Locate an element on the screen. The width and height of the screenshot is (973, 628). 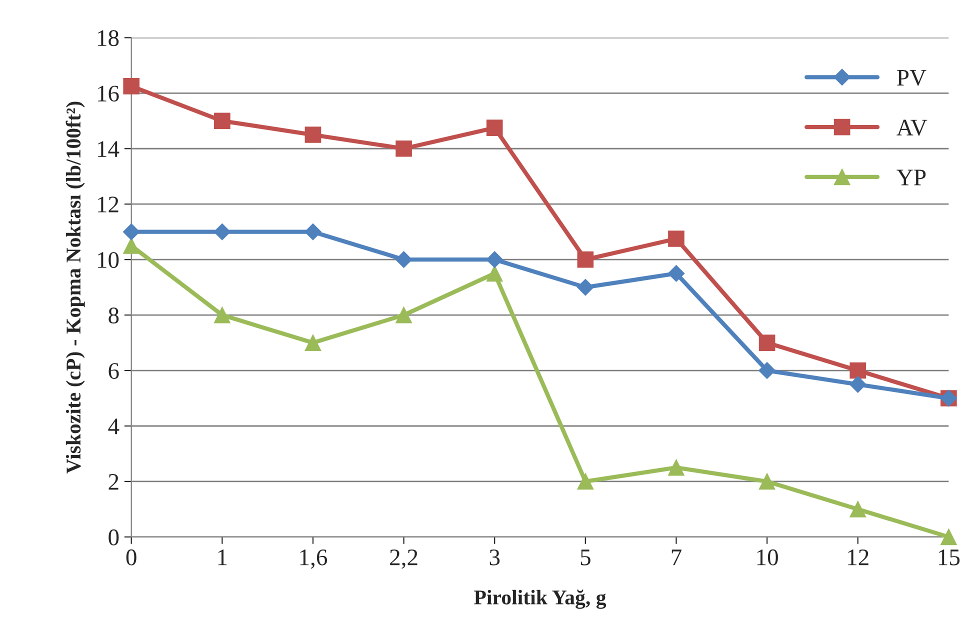
y-tick-label: 16 is located at coordinates (108, 94).